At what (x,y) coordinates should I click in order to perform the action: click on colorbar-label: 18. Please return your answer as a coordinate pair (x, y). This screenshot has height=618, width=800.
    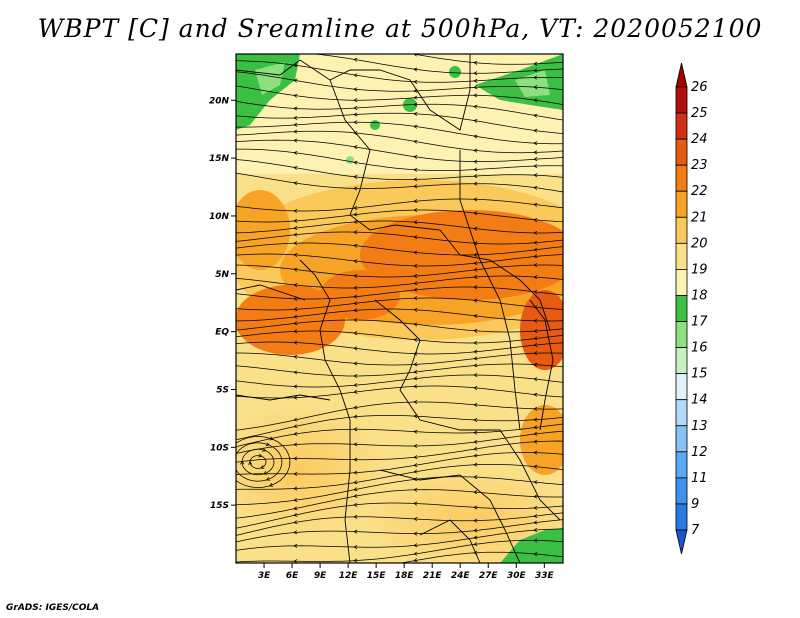
    Looking at the image, I should click on (699, 295).